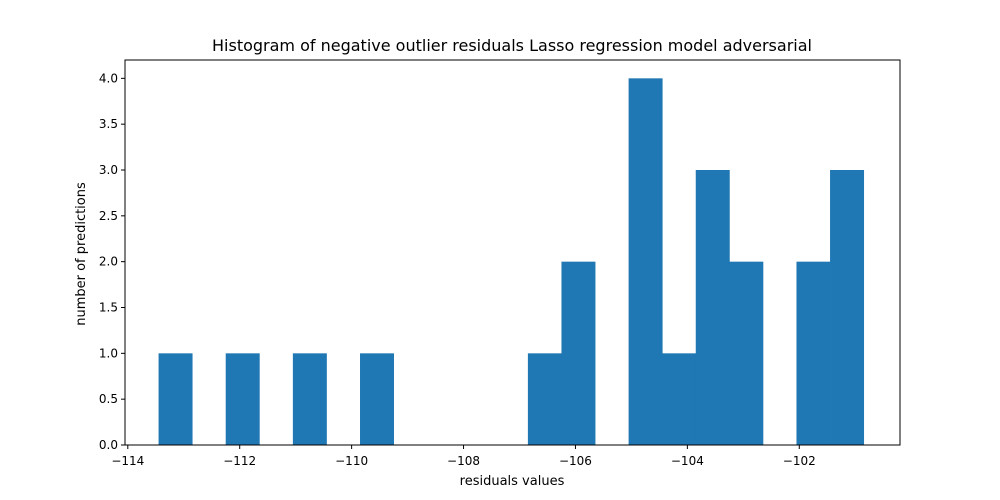 This screenshot has width=1000, height=500. What do you see at coordinates (108, 353) in the screenshot?
I see `y-tick-label: 1.0` at bounding box center [108, 353].